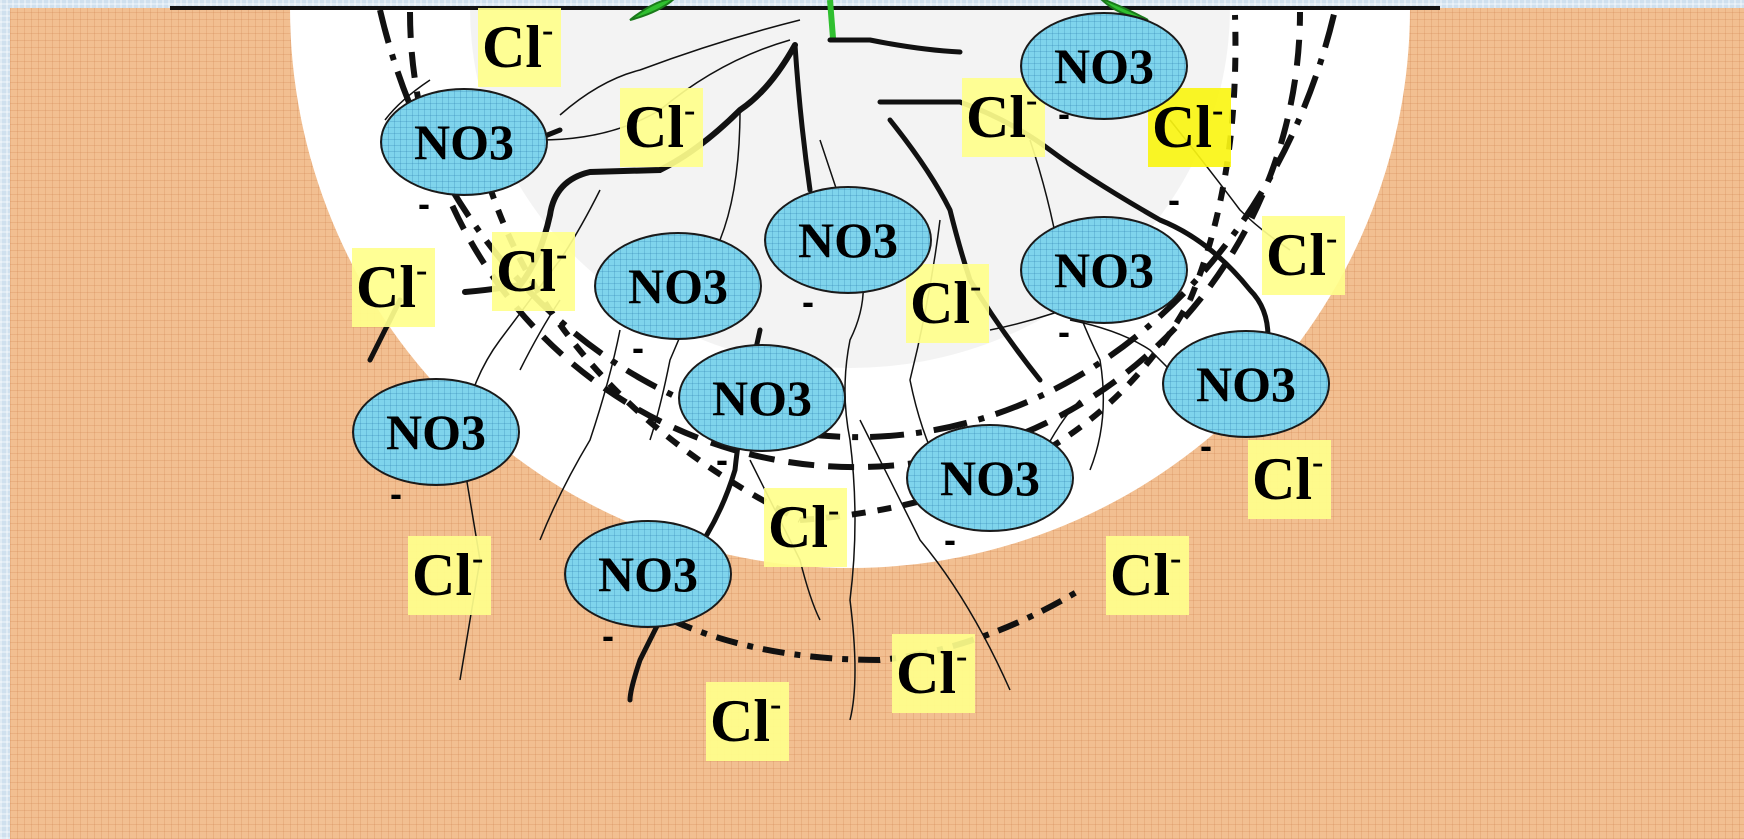 This screenshot has width=1744, height=839. I want to click on stem, so click(831, 19).